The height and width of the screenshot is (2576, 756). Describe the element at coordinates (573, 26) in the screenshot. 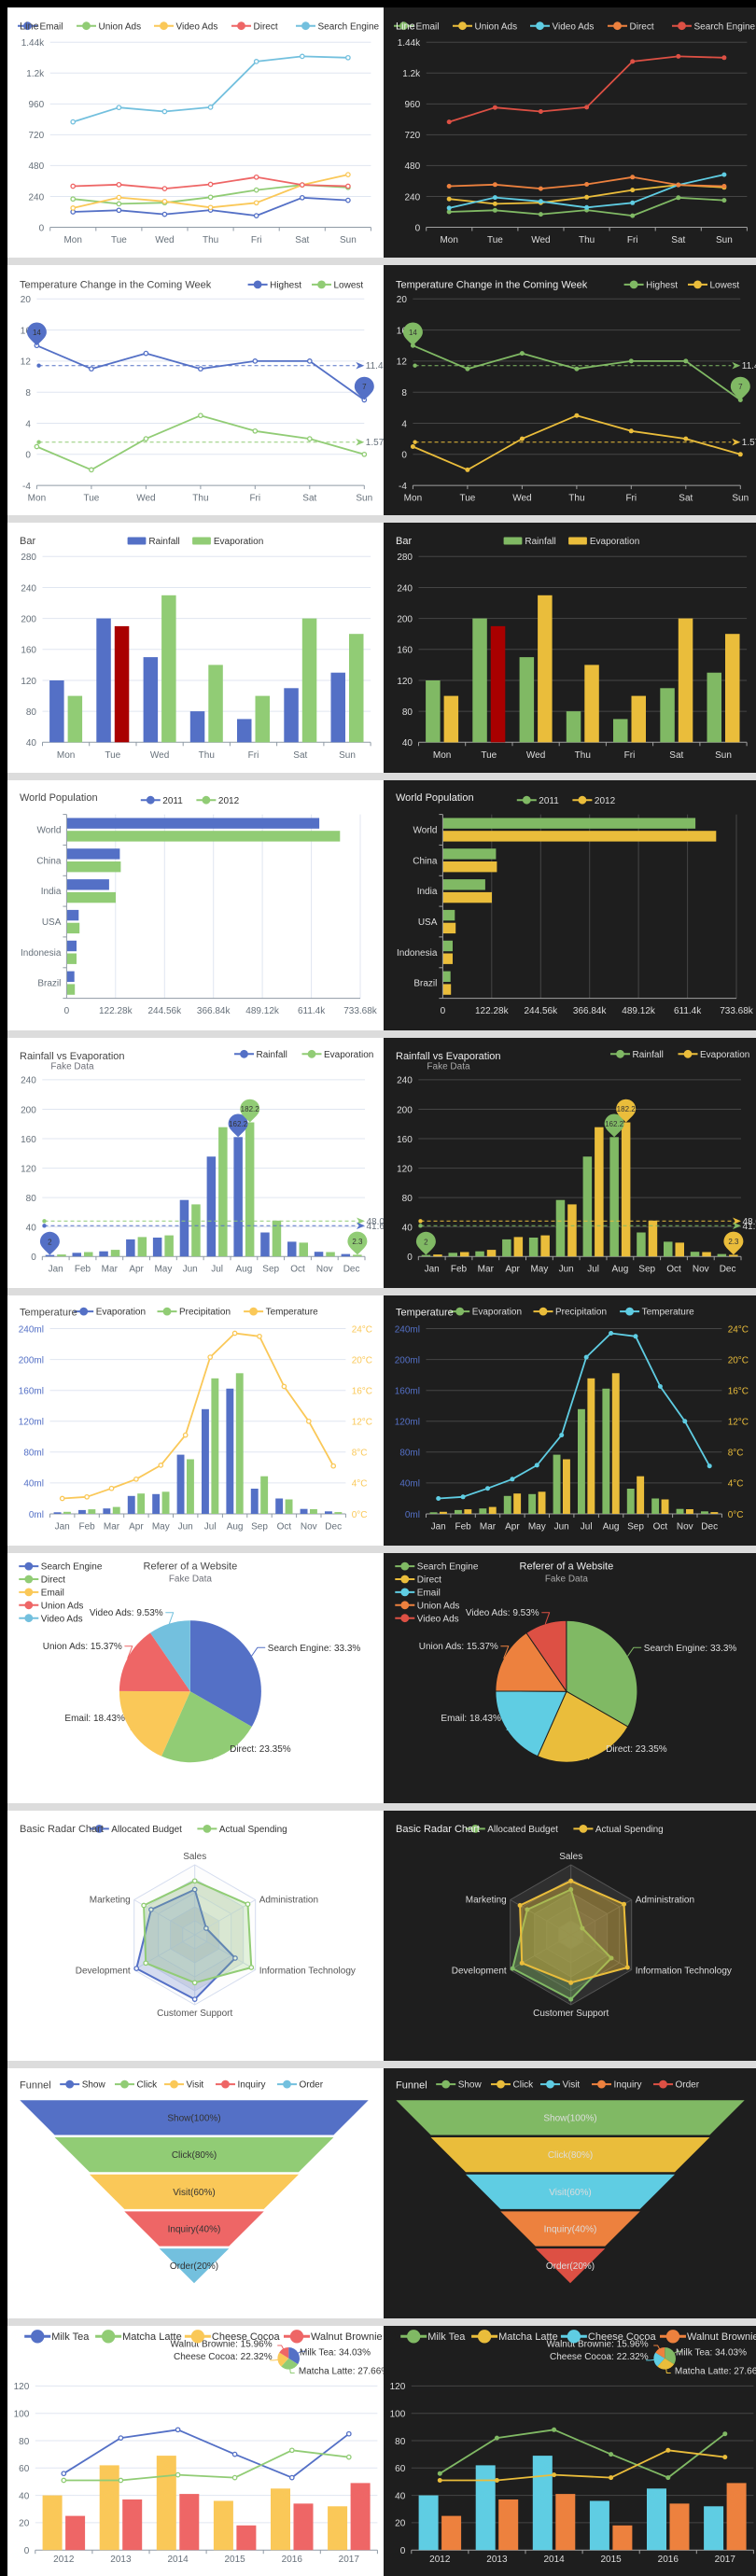

I see `svg-text: Video Ads` at that location.